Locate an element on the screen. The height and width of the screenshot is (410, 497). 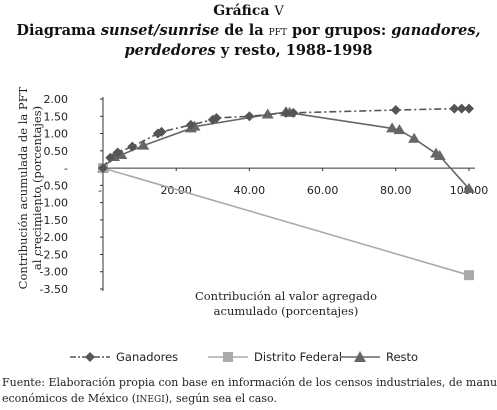
legend-item-ganadores: Ganadores is located at coordinates (124, 357).